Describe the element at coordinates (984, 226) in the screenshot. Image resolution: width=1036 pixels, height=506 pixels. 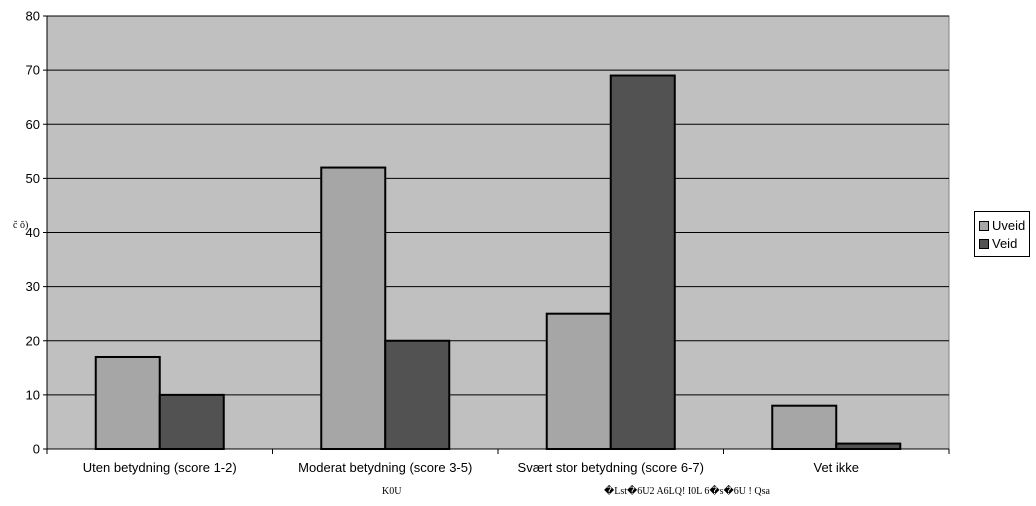
I see `legend-swatch-uveid` at that location.